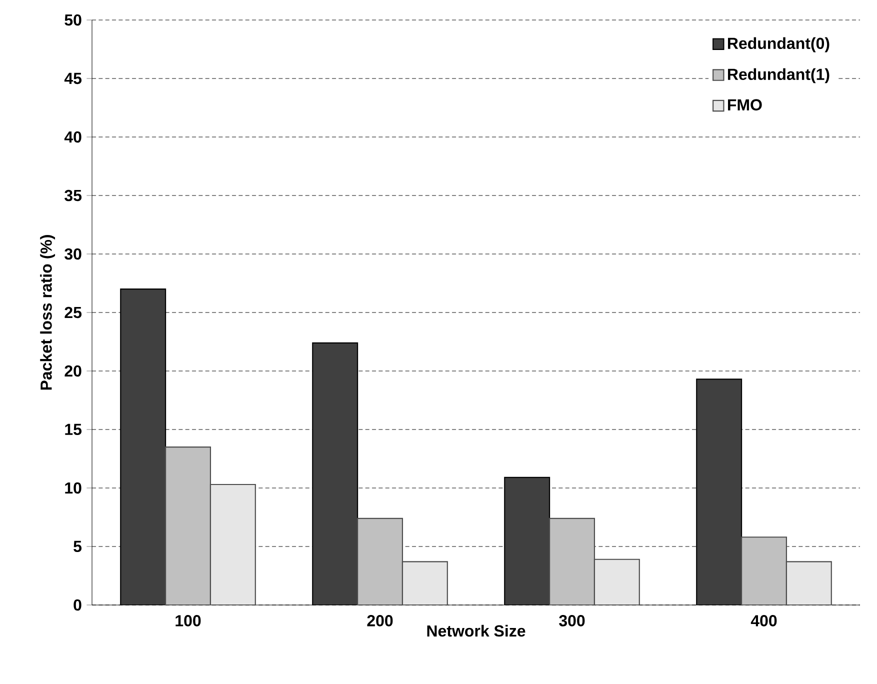 The height and width of the screenshot is (684, 877). What do you see at coordinates (476, 630) in the screenshot?
I see `x-axis-title: Network Size` at bounding box center [476, 630].